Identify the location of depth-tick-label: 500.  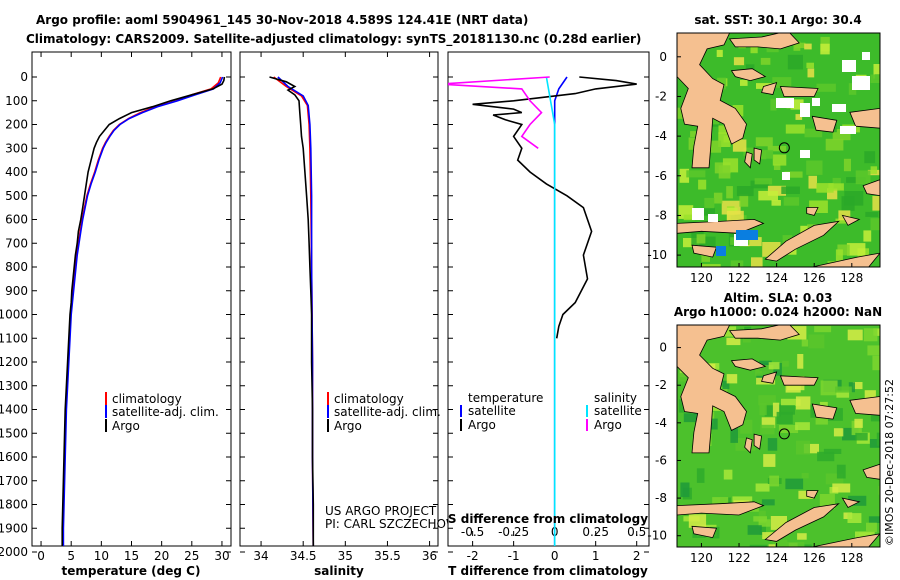
(16, 196).